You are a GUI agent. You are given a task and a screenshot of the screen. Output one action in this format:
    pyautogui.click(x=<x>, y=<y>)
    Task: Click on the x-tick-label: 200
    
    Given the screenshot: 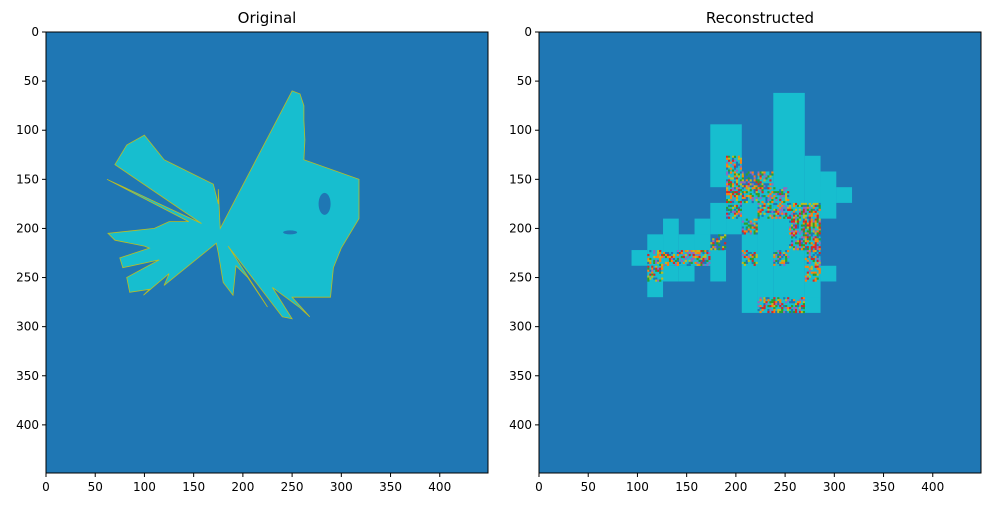 What is the action you would take?
    pyautogui.click(x=735, y=487)
    